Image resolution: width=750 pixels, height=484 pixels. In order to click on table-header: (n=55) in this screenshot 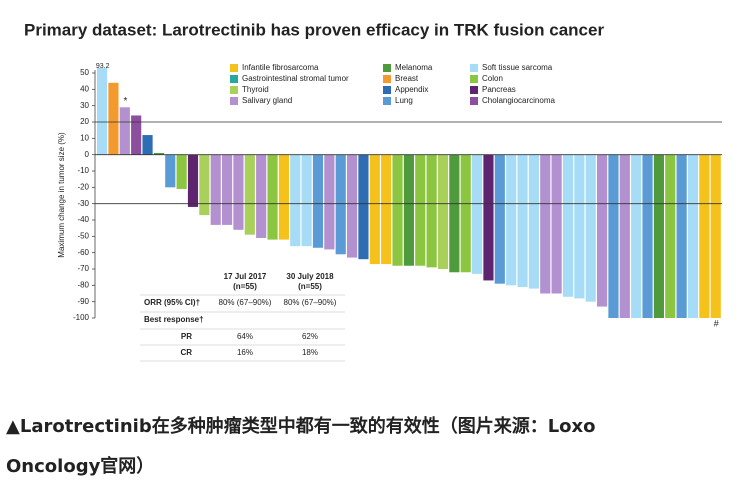, I will do `click(310, 286)`.